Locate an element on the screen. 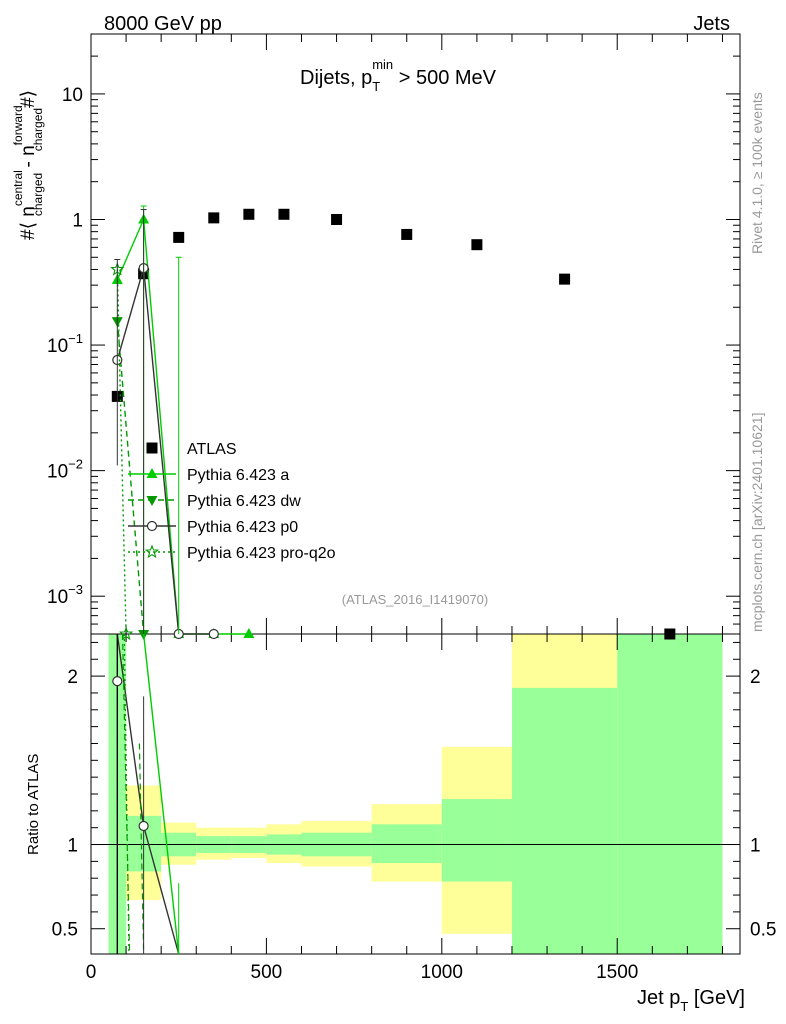 This screenshot has width=786, height=1024. ratio-y-tick-label: 2 is located at coordinates (72, 677).